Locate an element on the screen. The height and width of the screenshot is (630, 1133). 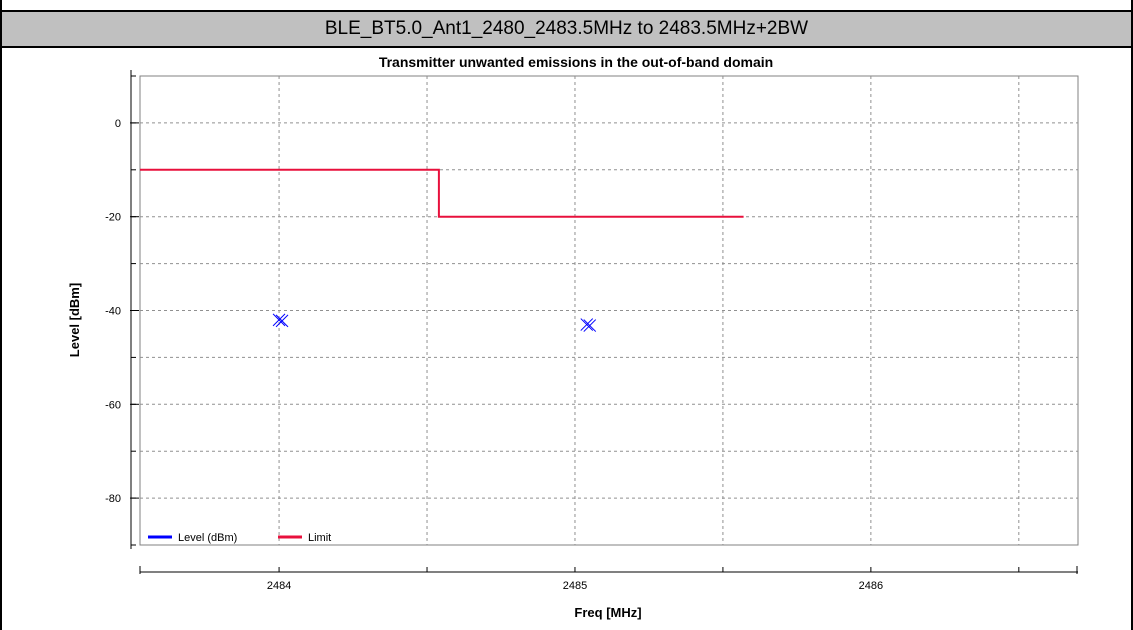
y-tick-label: 0 is located at coordinates (118, 124).